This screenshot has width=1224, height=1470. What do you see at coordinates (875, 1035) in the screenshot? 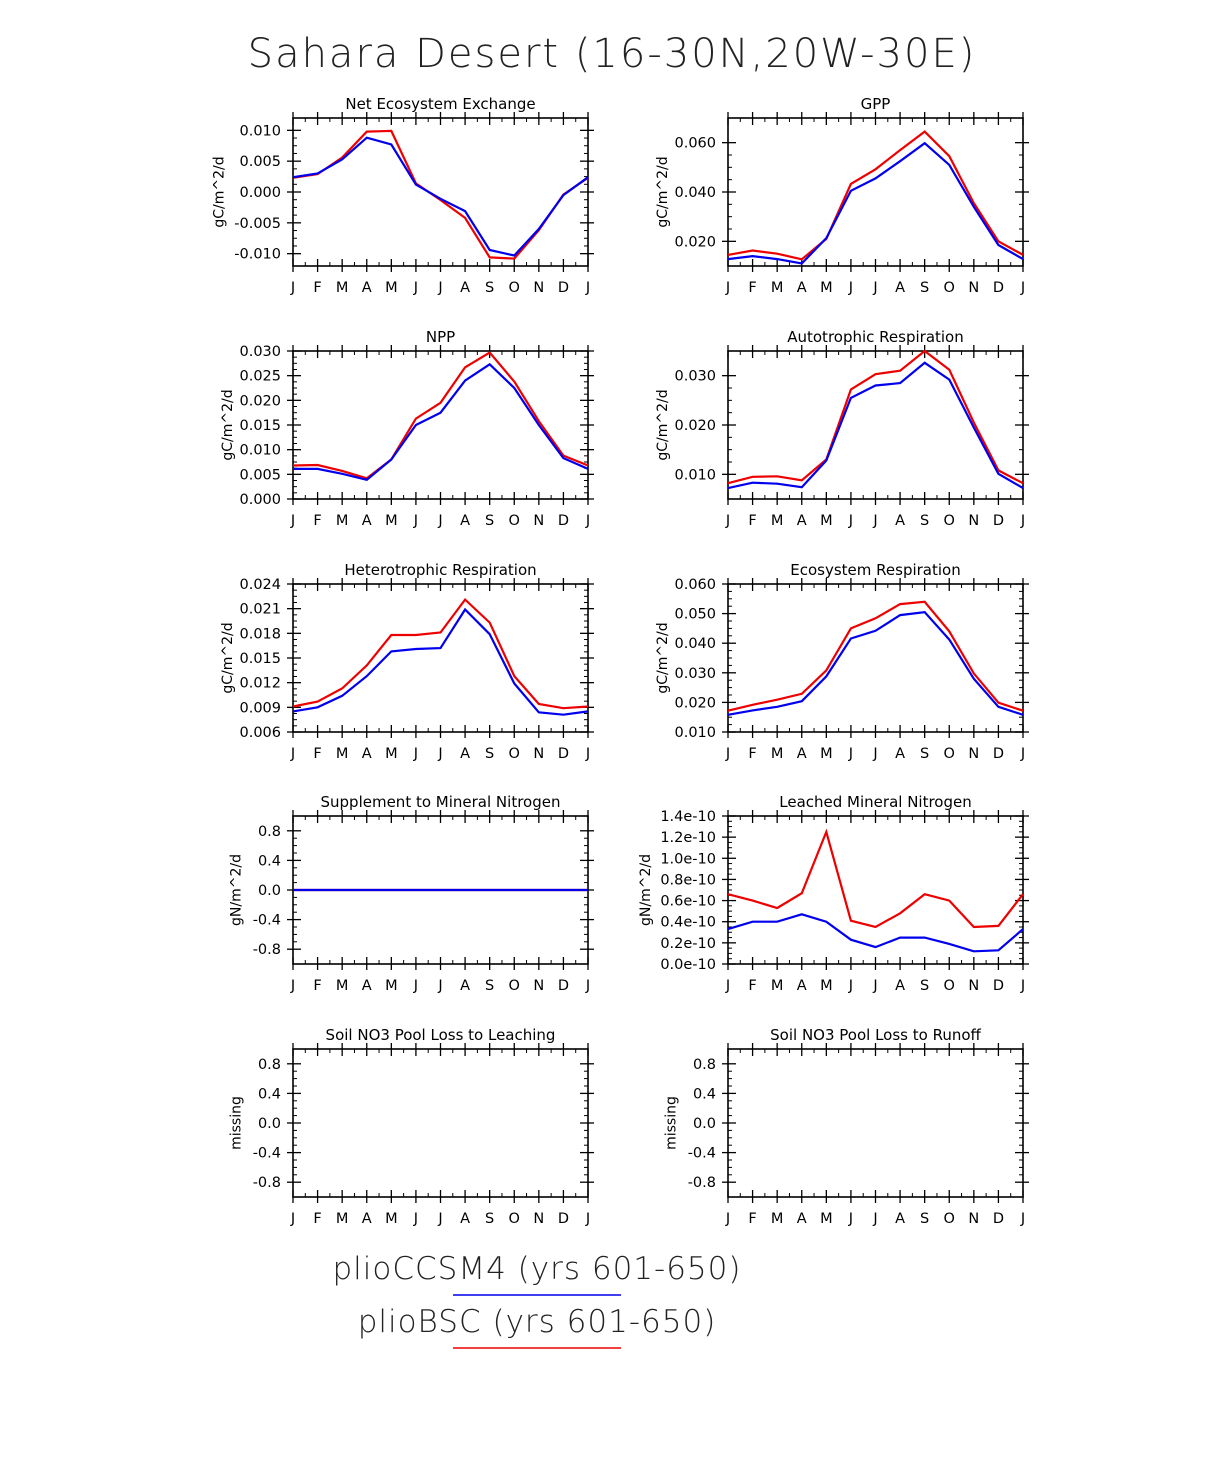
I see `panel-soil-no3-pool-loss-to-runoff-title: Soil NO3 Pool Loss to Runoff` at bounding box center [875, 1035].